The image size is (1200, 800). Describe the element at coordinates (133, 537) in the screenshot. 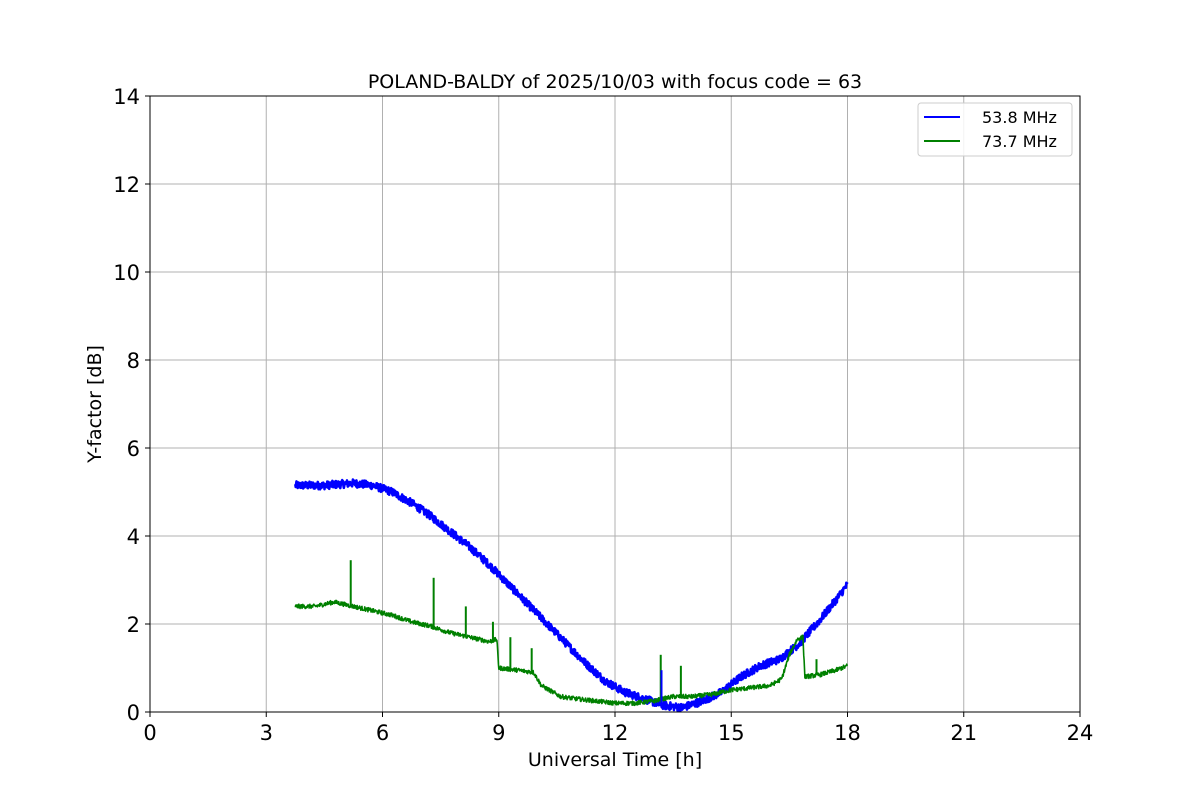

I see `y-tick-label: 4` at that location.